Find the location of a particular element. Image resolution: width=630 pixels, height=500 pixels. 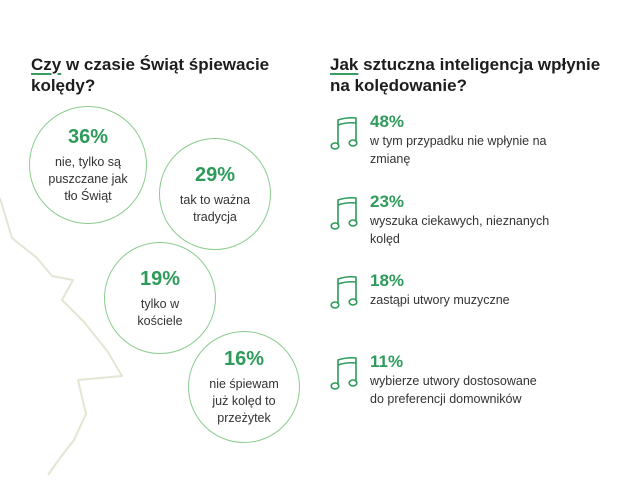

bubble-2: 29% tak to ważna tradycja is located at coordinates (215, 194).